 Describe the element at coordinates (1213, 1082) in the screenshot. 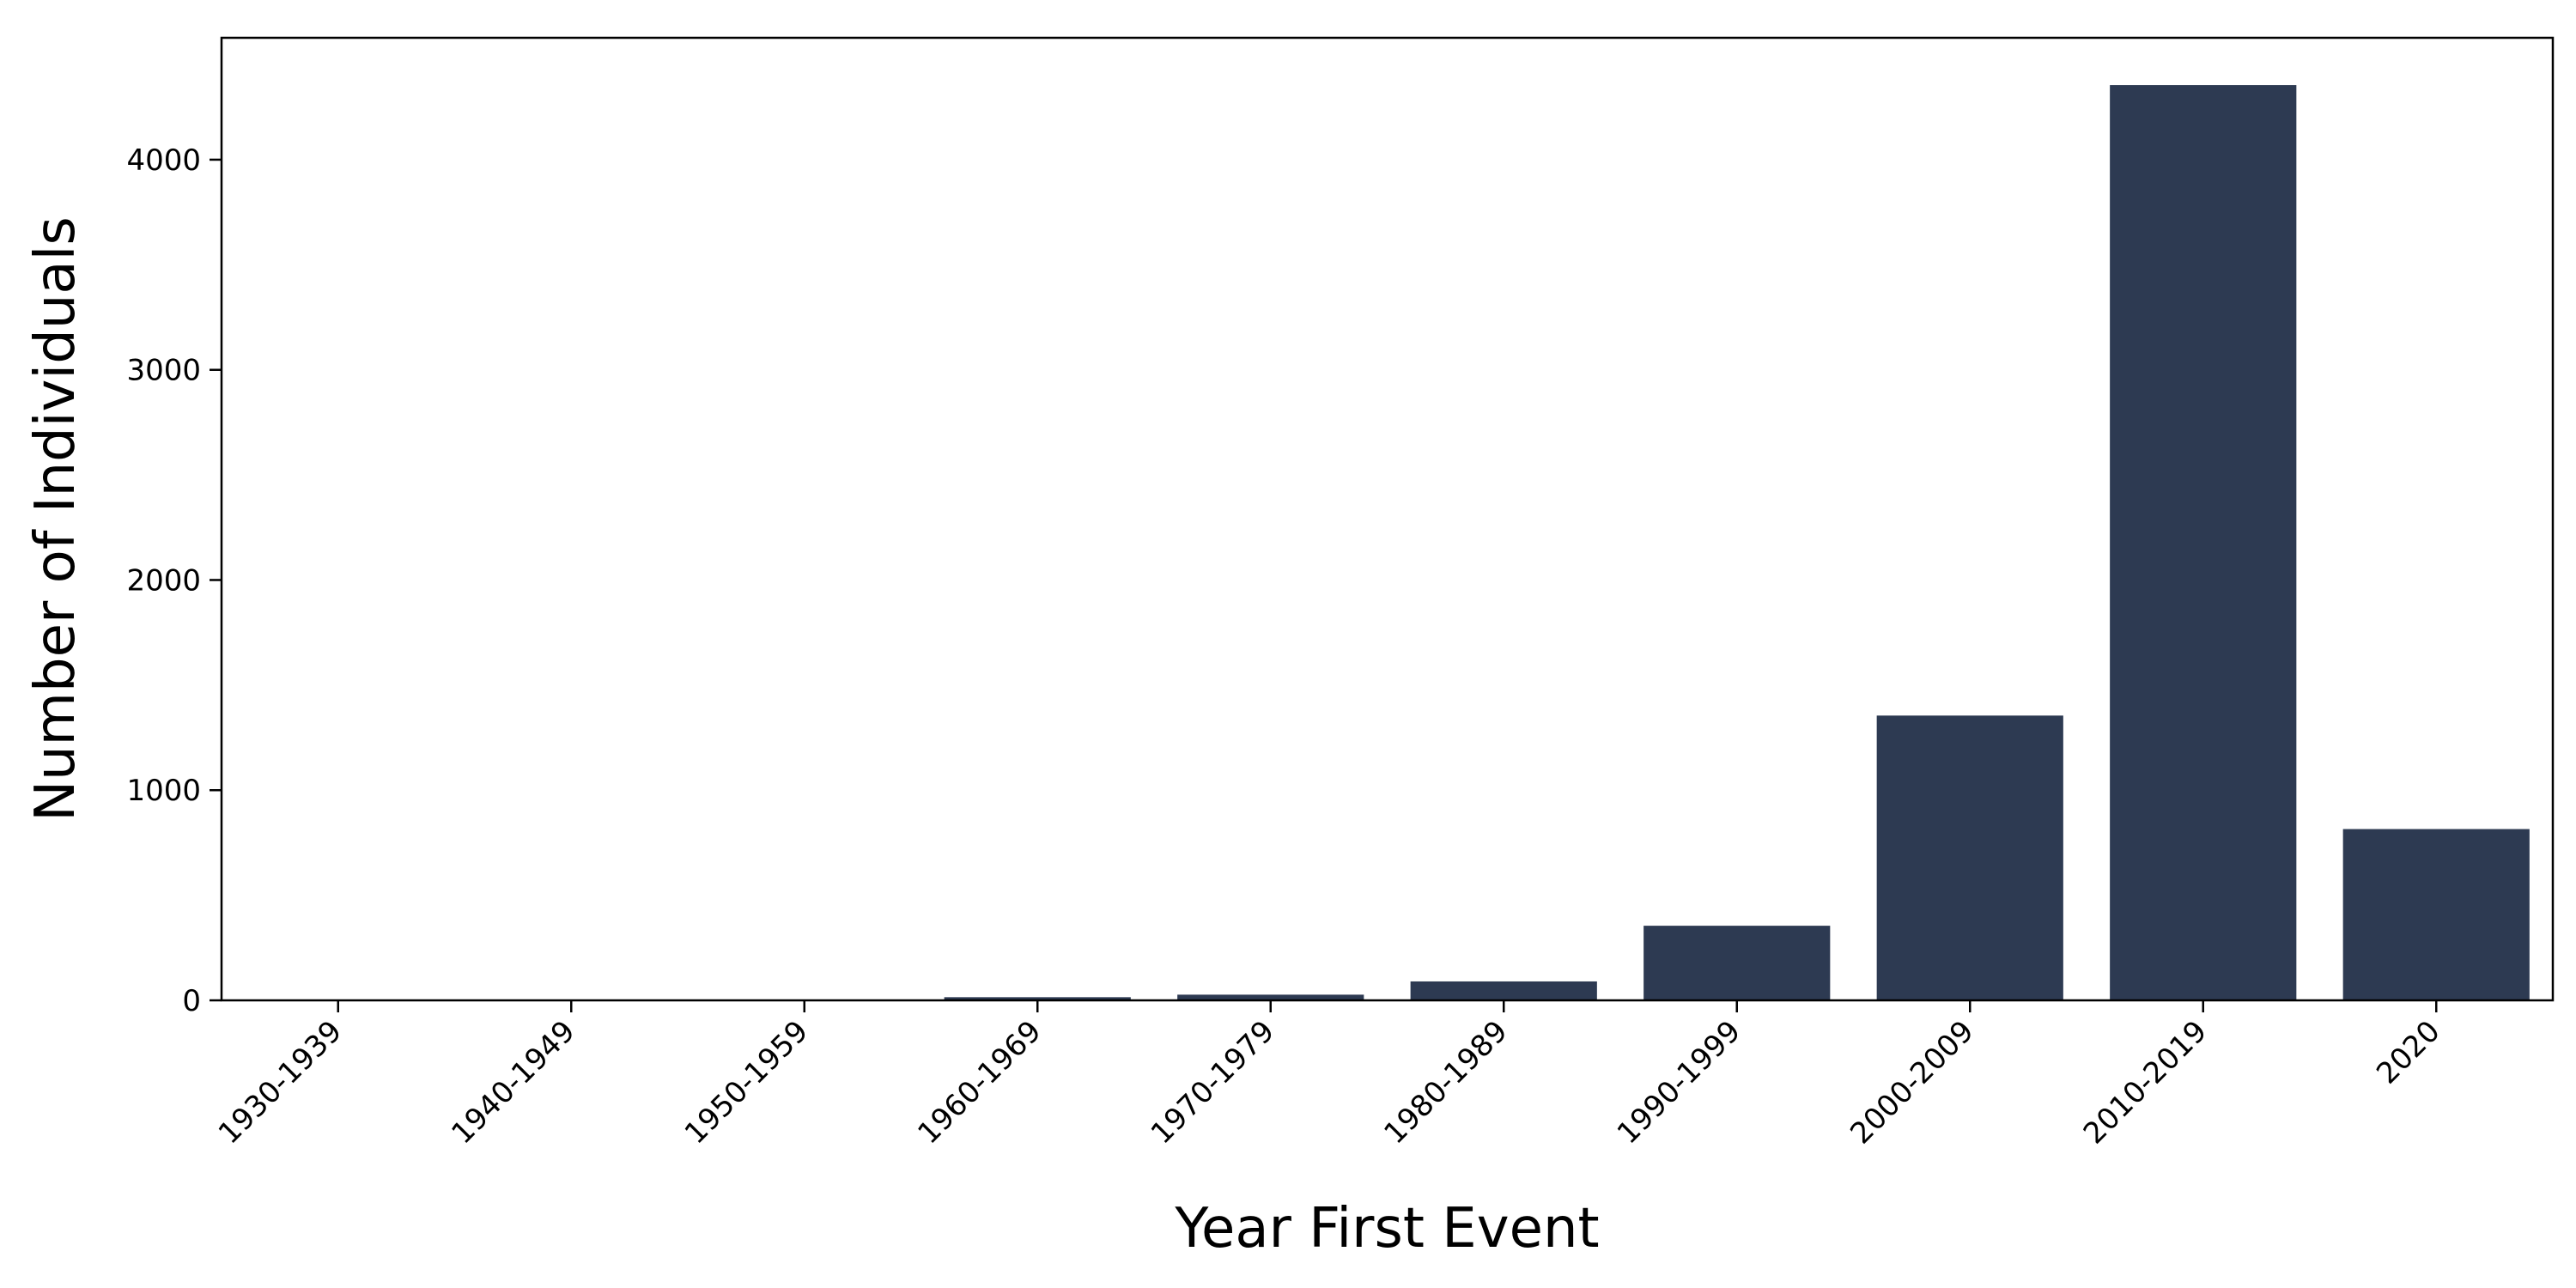

I see `x-tick-label: 1970-1979` at that location.